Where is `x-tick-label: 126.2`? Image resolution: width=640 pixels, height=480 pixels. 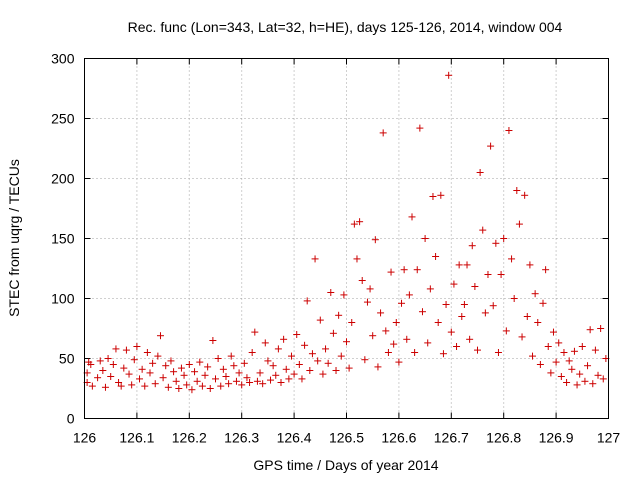 x-tick-label: 126.2 is located at coordinates (189, 438).